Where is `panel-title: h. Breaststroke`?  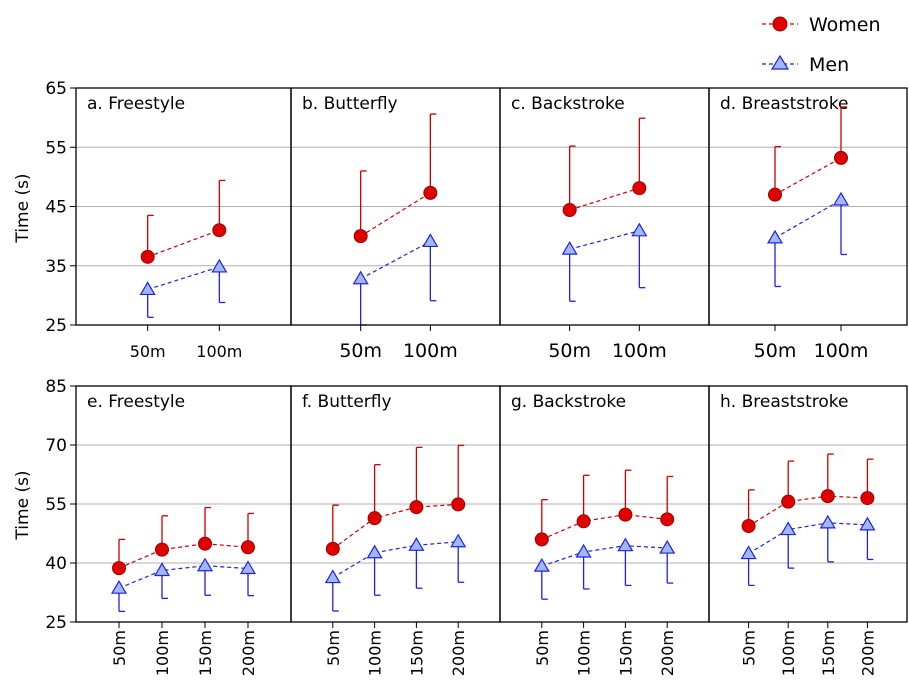
panel-title: h. Breaststroke is located at coordinates (784, 402).